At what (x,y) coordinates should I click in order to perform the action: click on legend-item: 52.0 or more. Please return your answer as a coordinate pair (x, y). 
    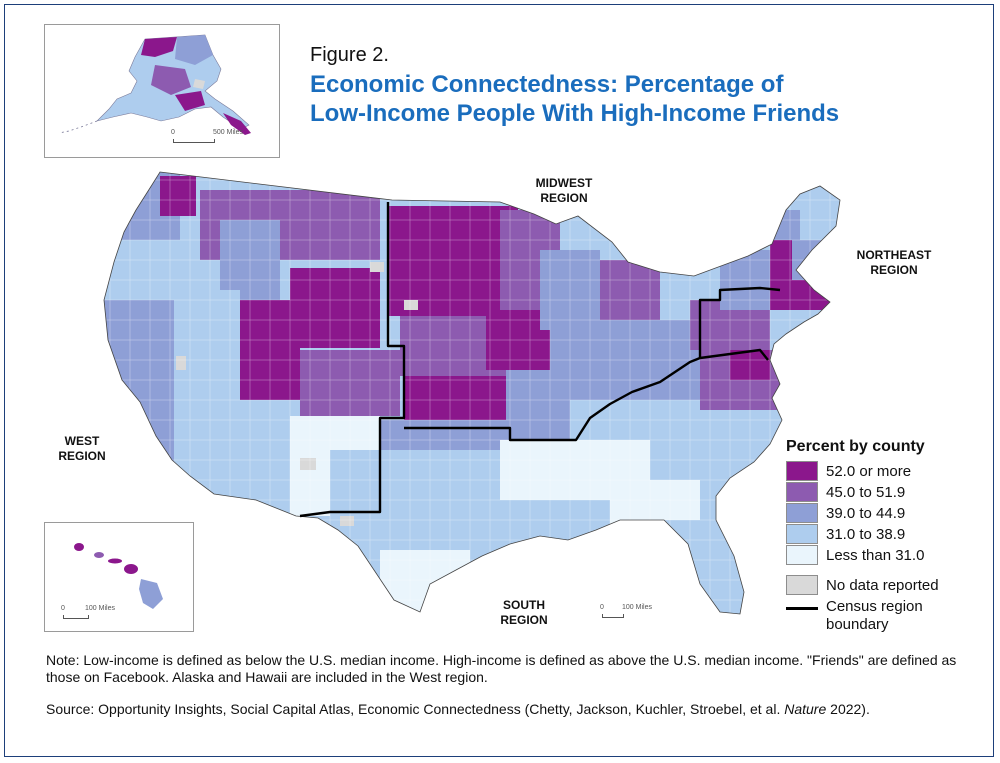
    Looking at the image, I should click on (848, 471).